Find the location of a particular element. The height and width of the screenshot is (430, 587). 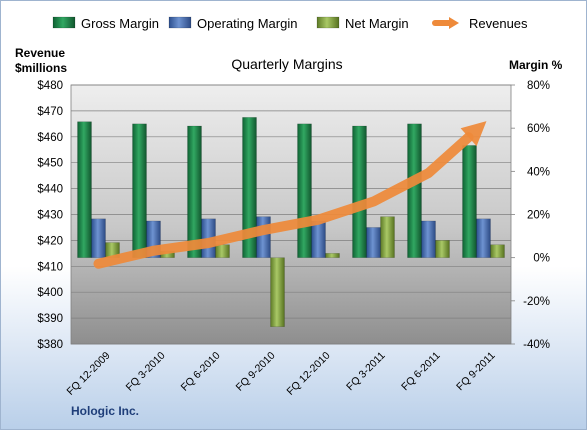

right-tick-label: 0% is located at coordinates (541, 259).